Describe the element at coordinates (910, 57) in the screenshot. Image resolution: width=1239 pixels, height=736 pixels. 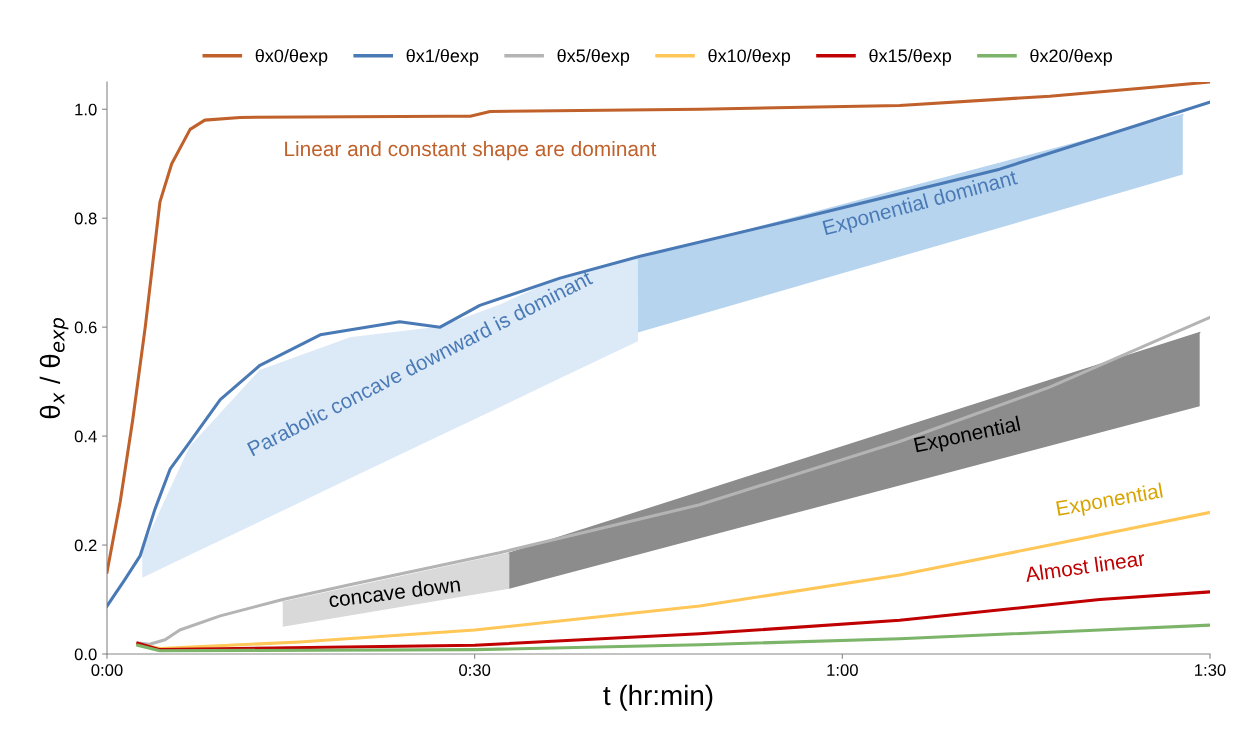
I see `legend-label: θx15/θexp` at that location.